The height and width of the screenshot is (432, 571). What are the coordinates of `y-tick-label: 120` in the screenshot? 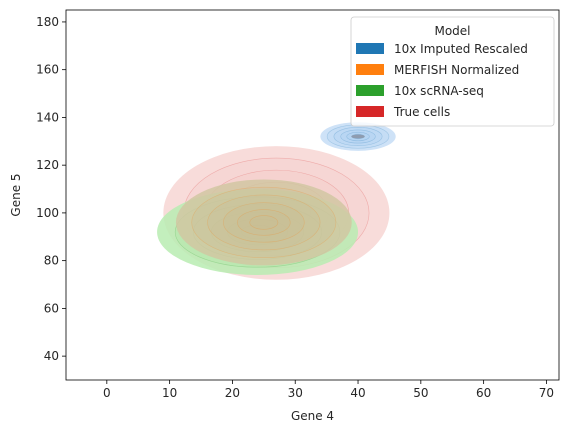 It's located at (47, 165).